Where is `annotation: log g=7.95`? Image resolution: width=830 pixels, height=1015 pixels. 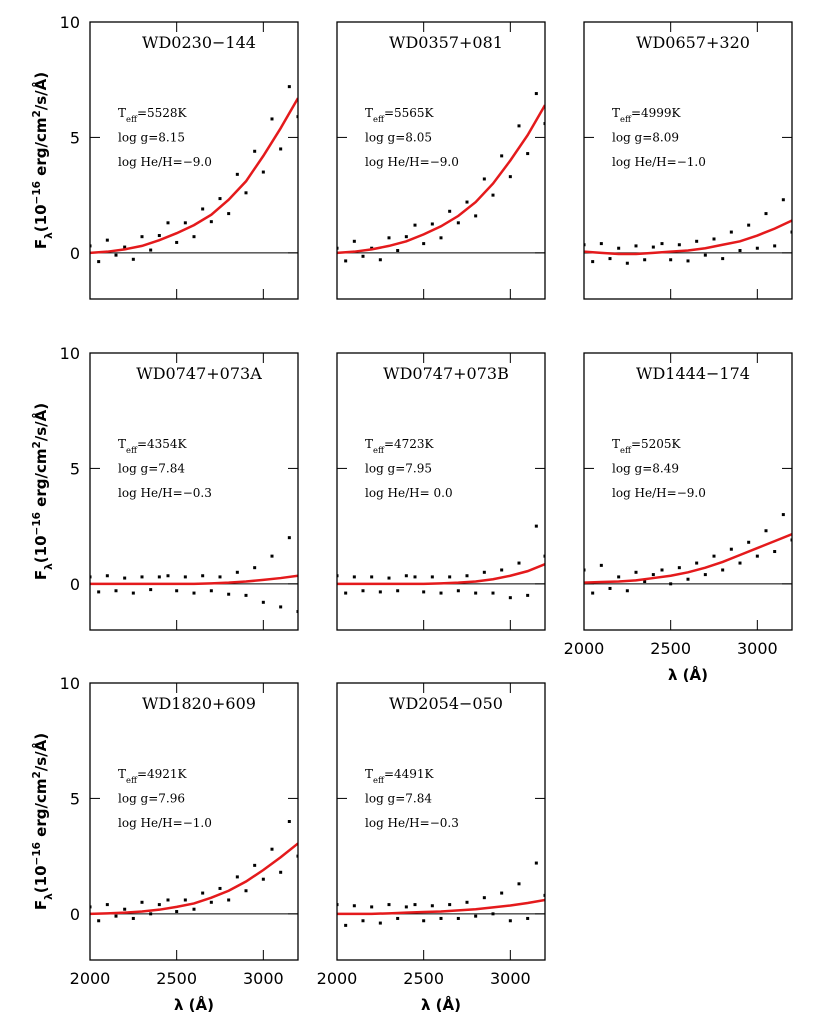 annotation: log g=7.95 is located at coordinates (398, 469).